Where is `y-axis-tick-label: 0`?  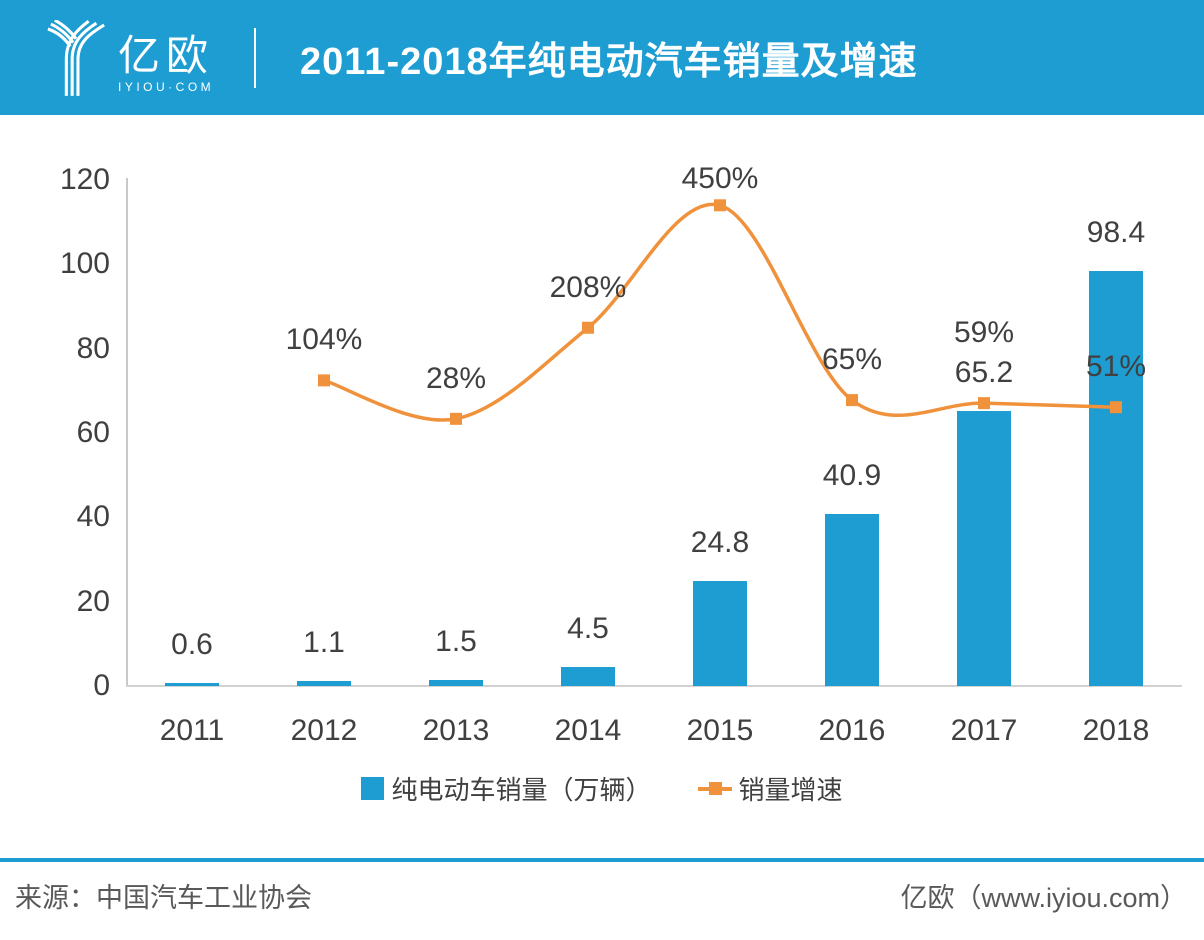 y-axis-tick-label: 0 is located at coordinates (101, 685).